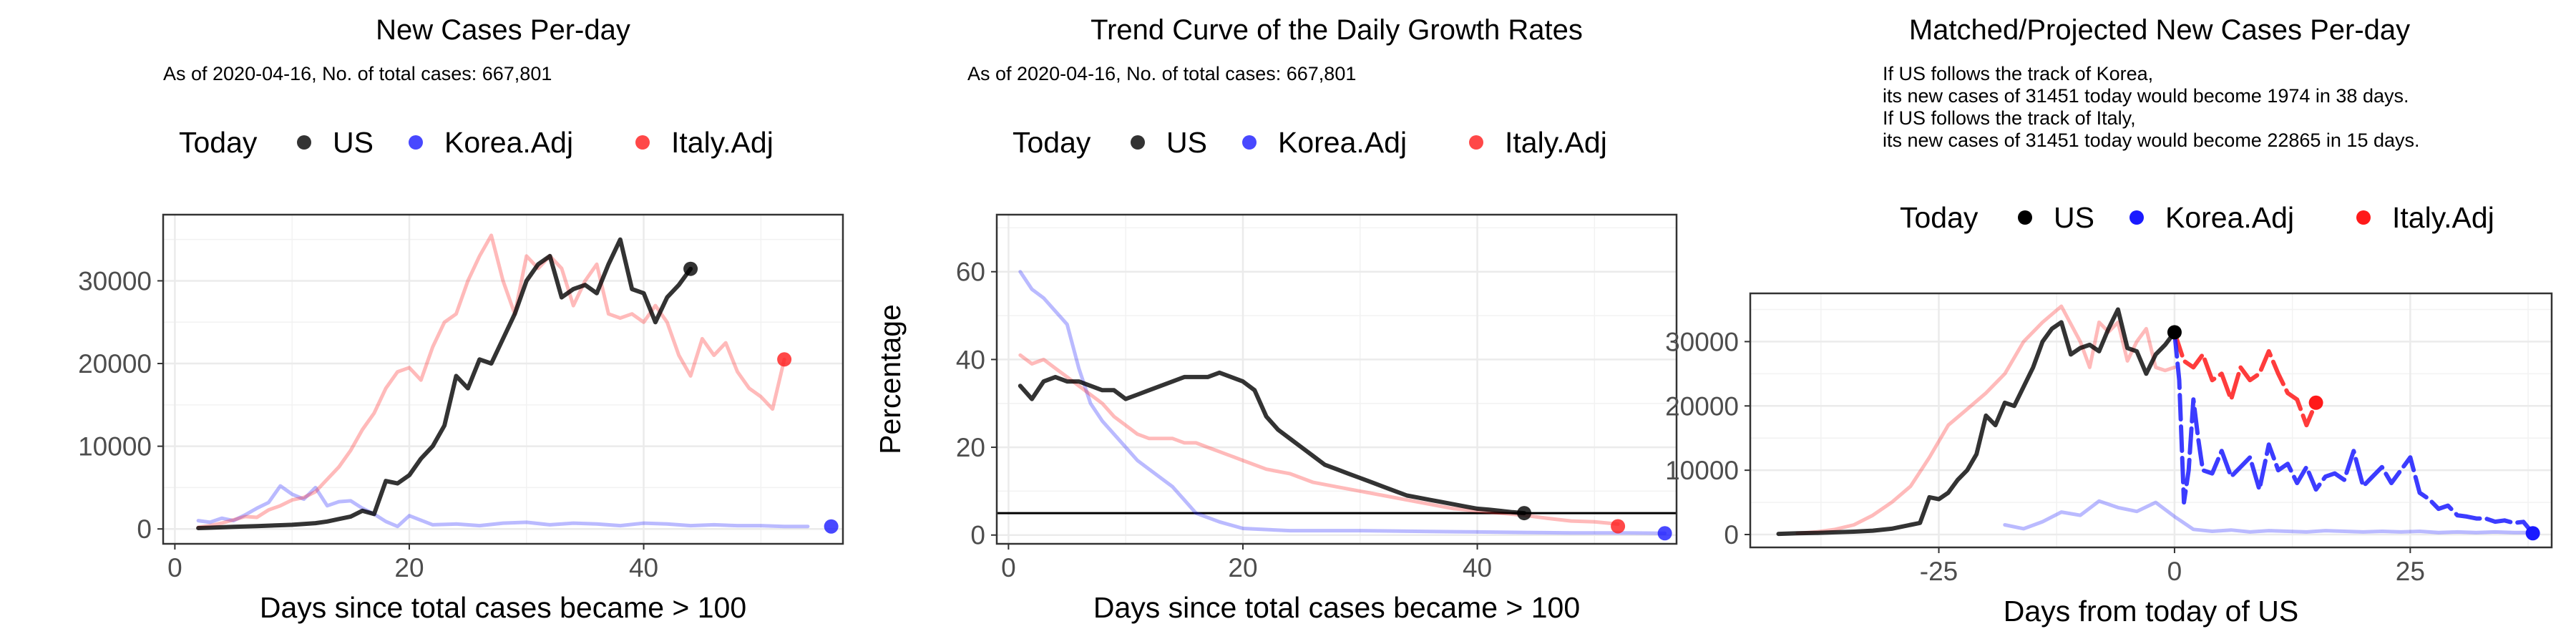 The width and height of the screenshot is (2576, 644). What do you see at coordinates (970, 447) in the screenshot?
I see `y-tick-label: 20` at bounding box center [970, 447].